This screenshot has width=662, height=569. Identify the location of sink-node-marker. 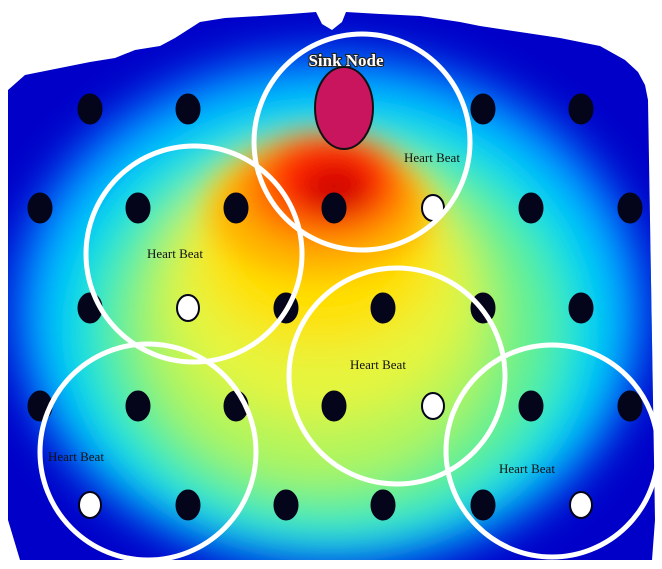
(344, 108).